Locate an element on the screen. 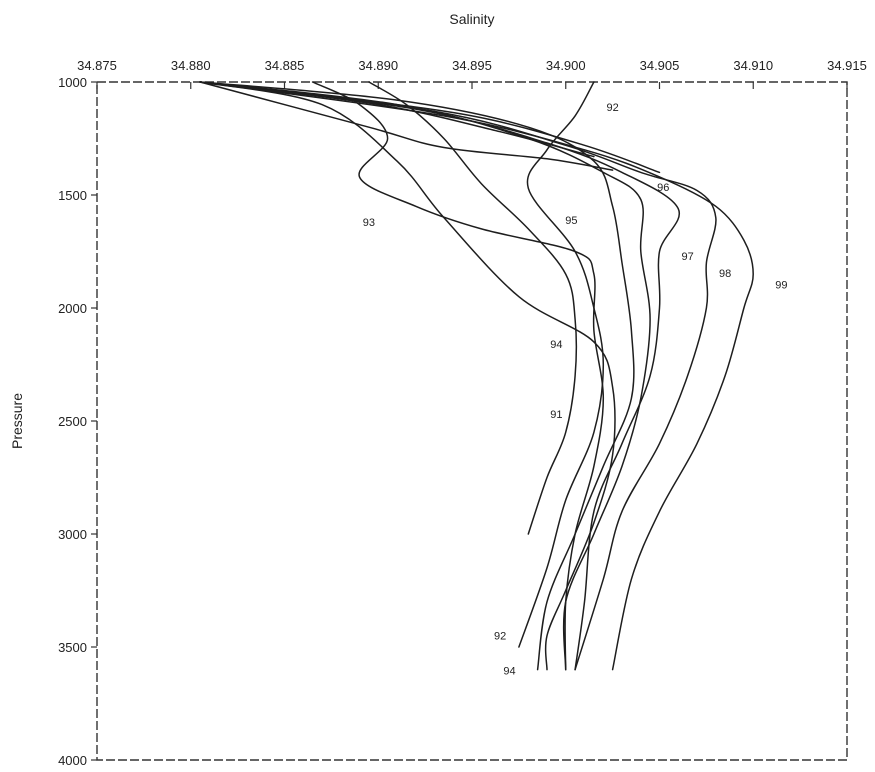 This screenshot has width=875, height=772. x-tick-label: 34.875 is located at coordinates (97, 65).